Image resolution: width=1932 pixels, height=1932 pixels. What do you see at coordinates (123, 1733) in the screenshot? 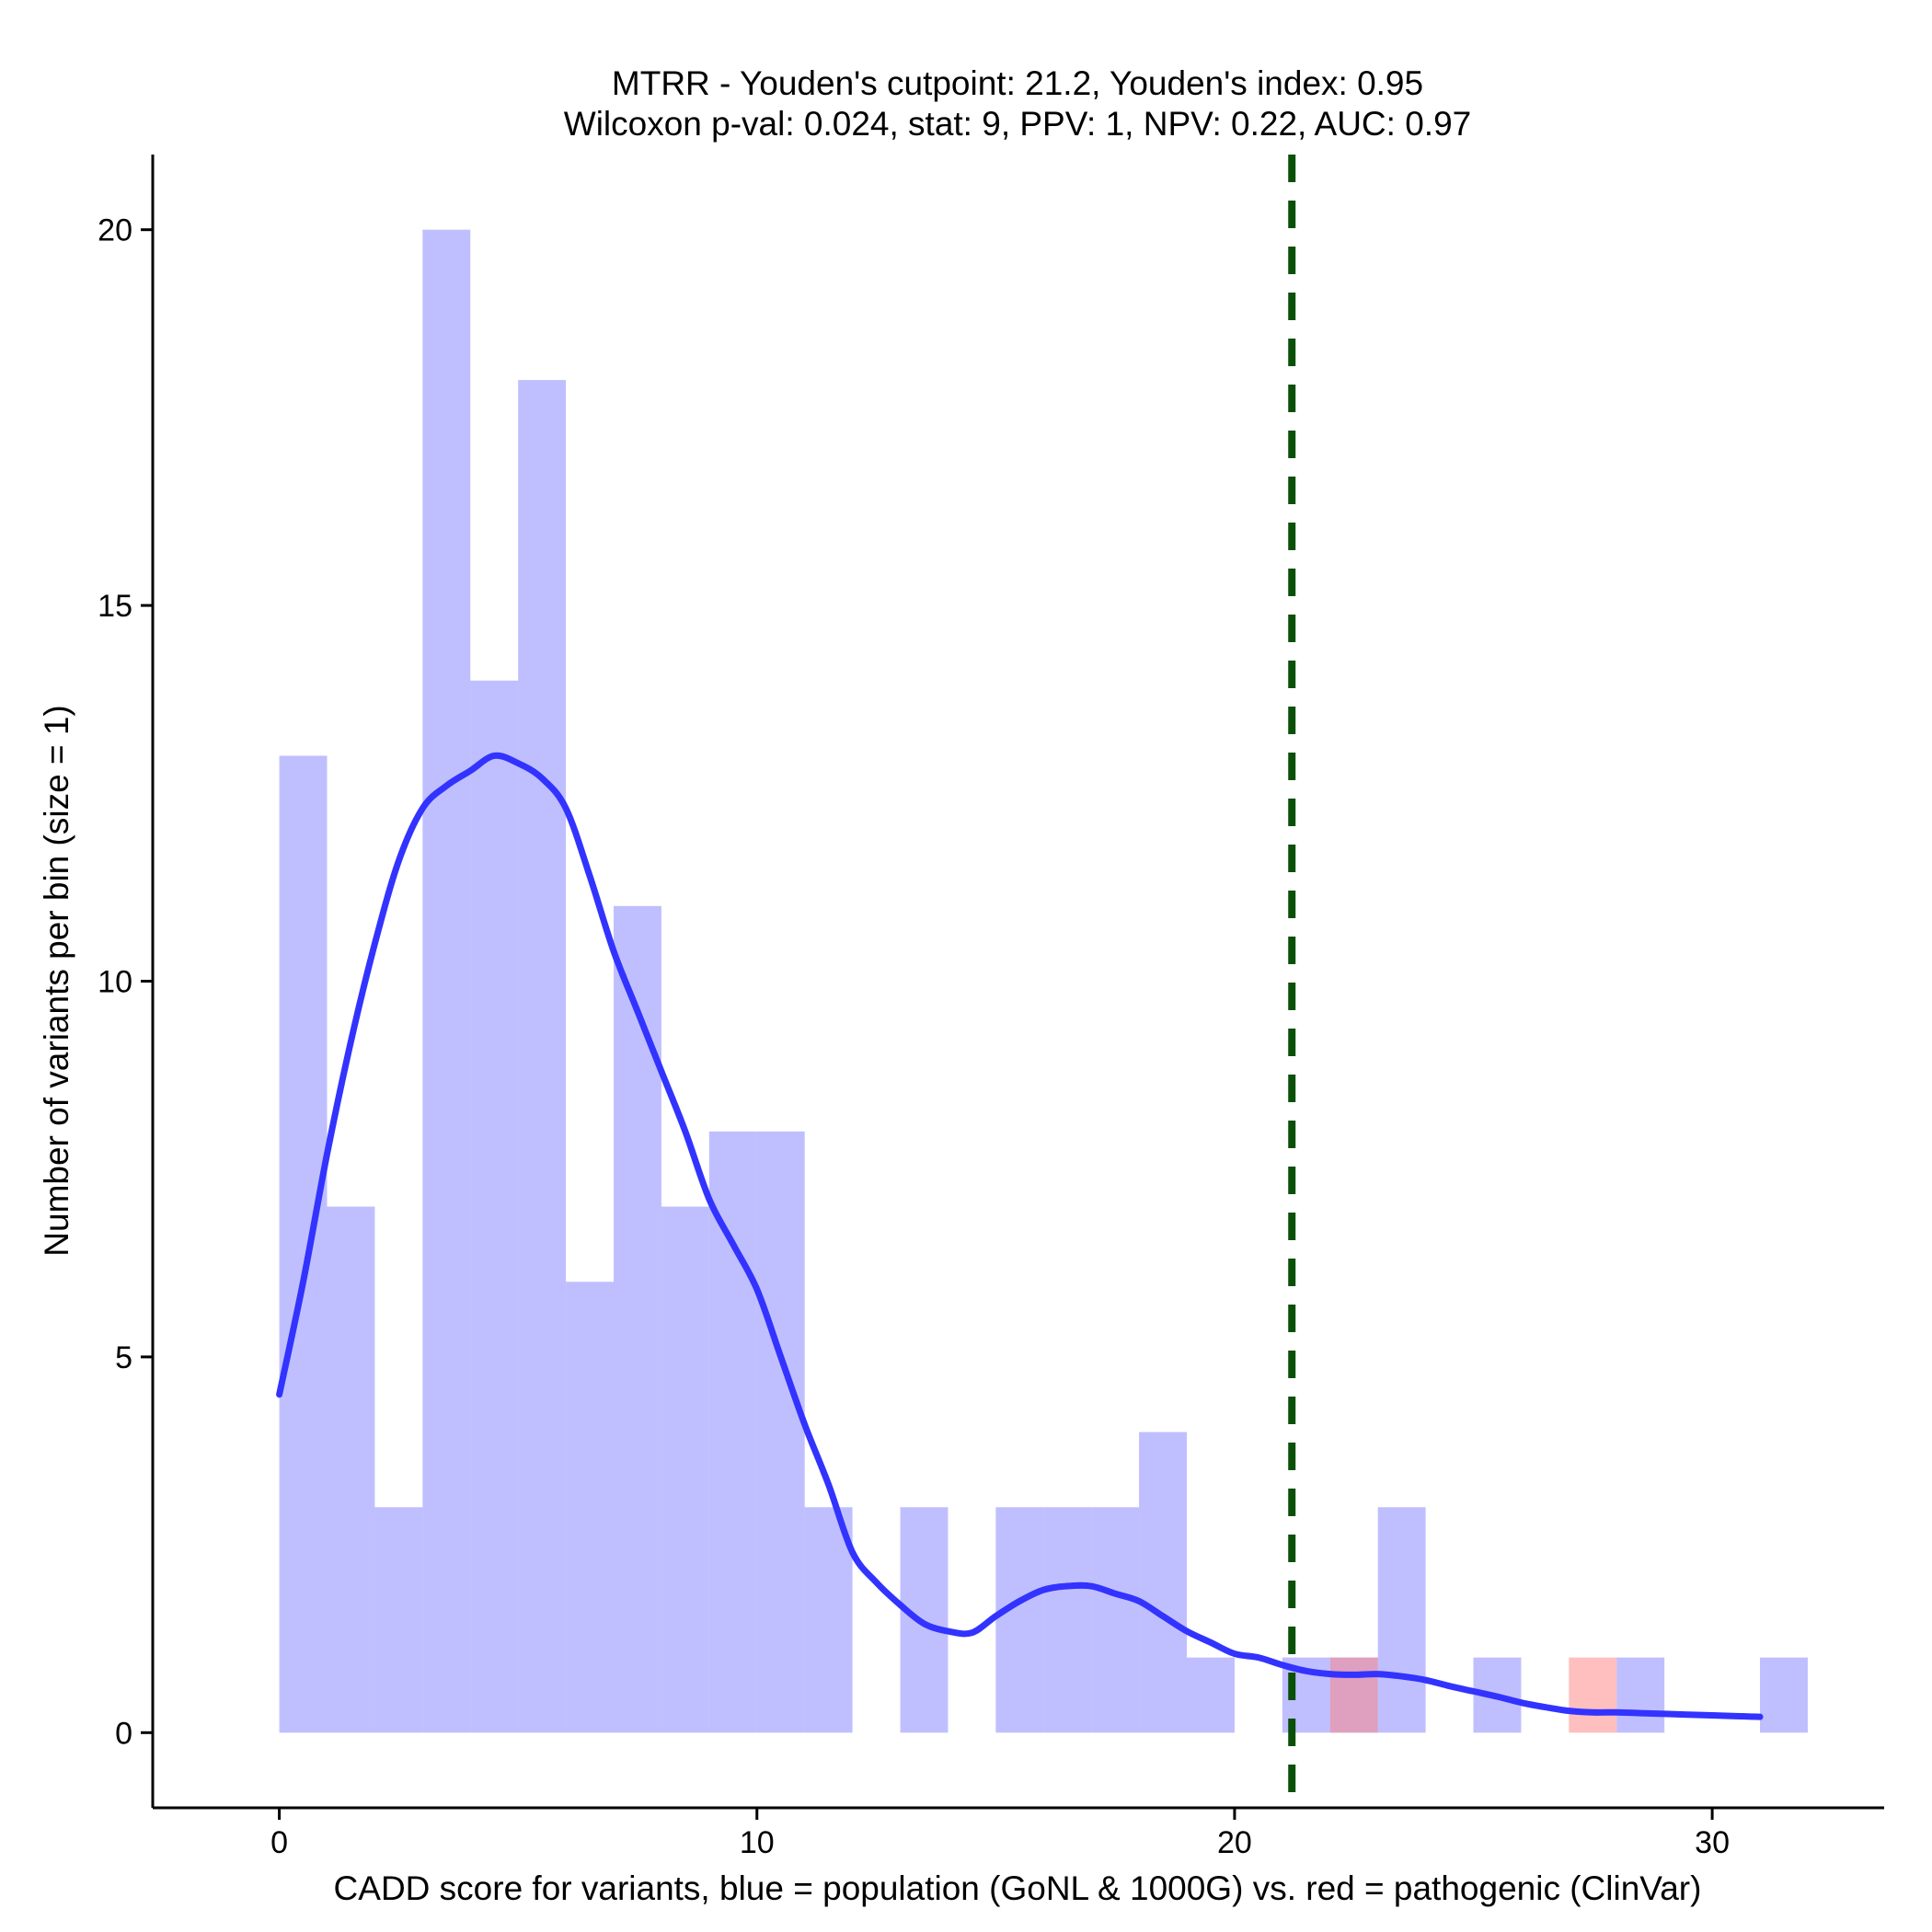
I see `y-tick-label-0: 0` at bounding box center [123, 1733].